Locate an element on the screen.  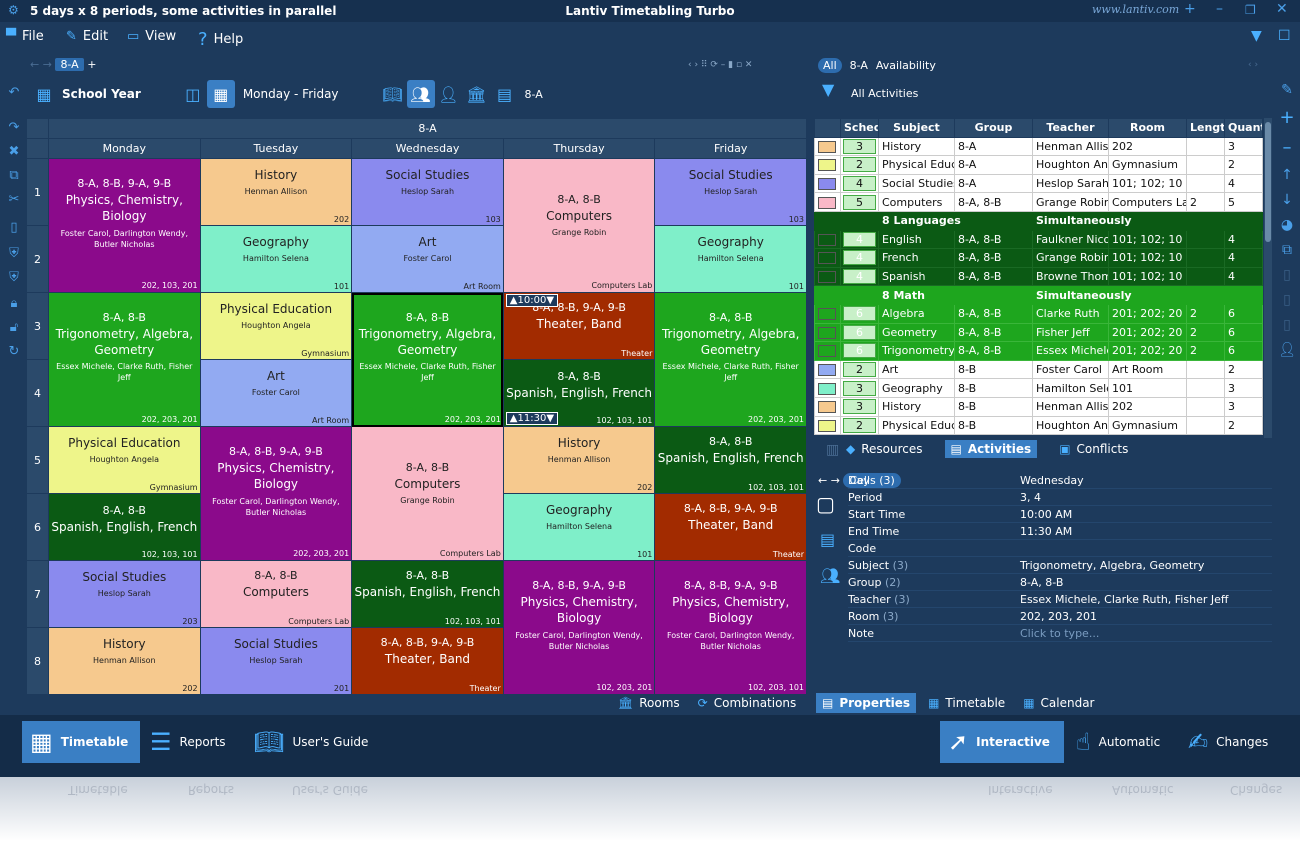
activity-cell: Social Studies Heslop Sarah 203 is located at coordinates (124, 594).